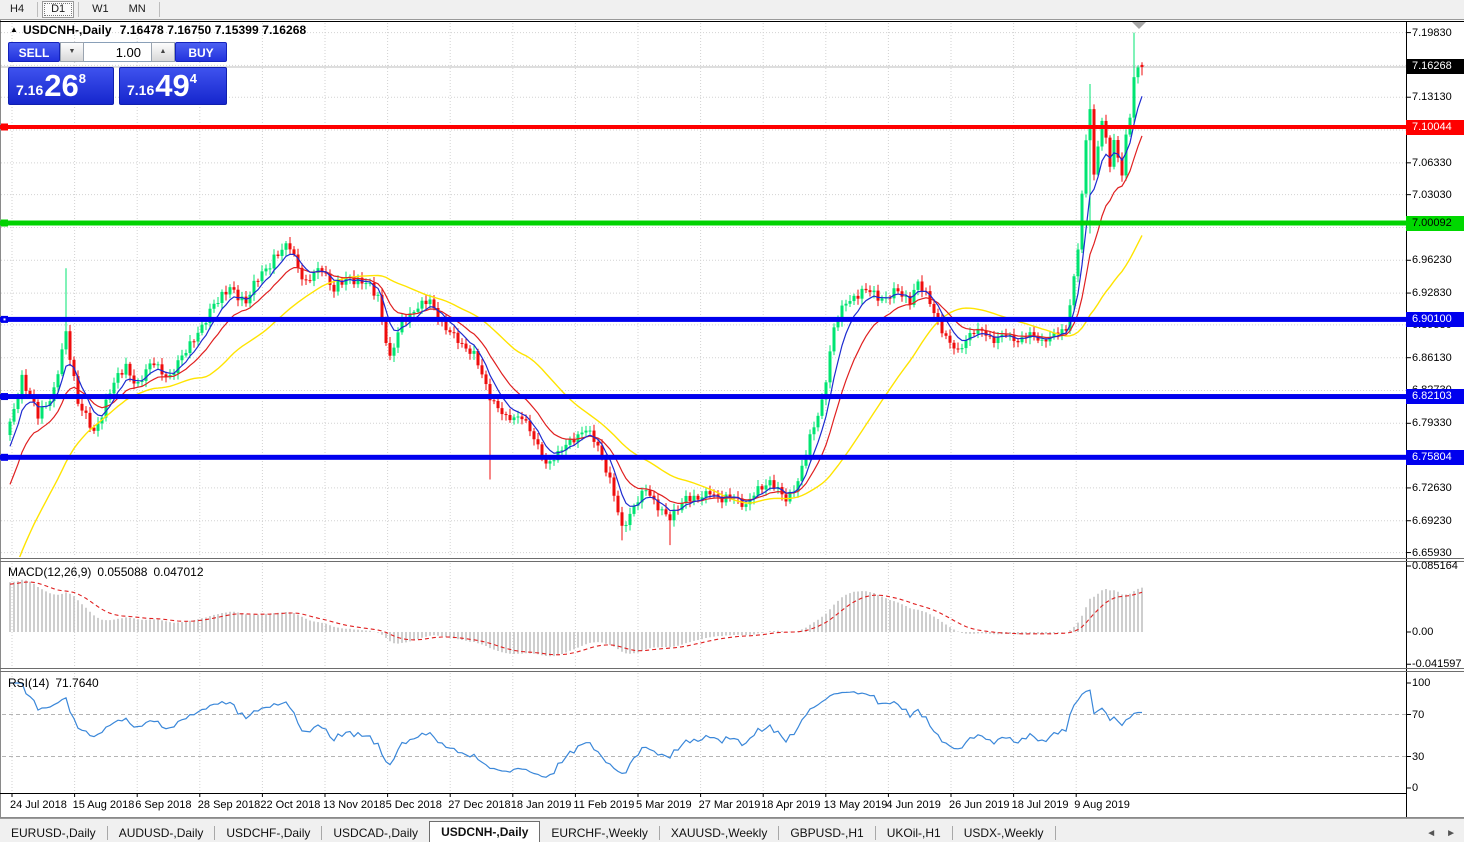 The image size is (1464, 842). I want to click on date-axis-label: 5 Mar 2019, so click(664, 805).